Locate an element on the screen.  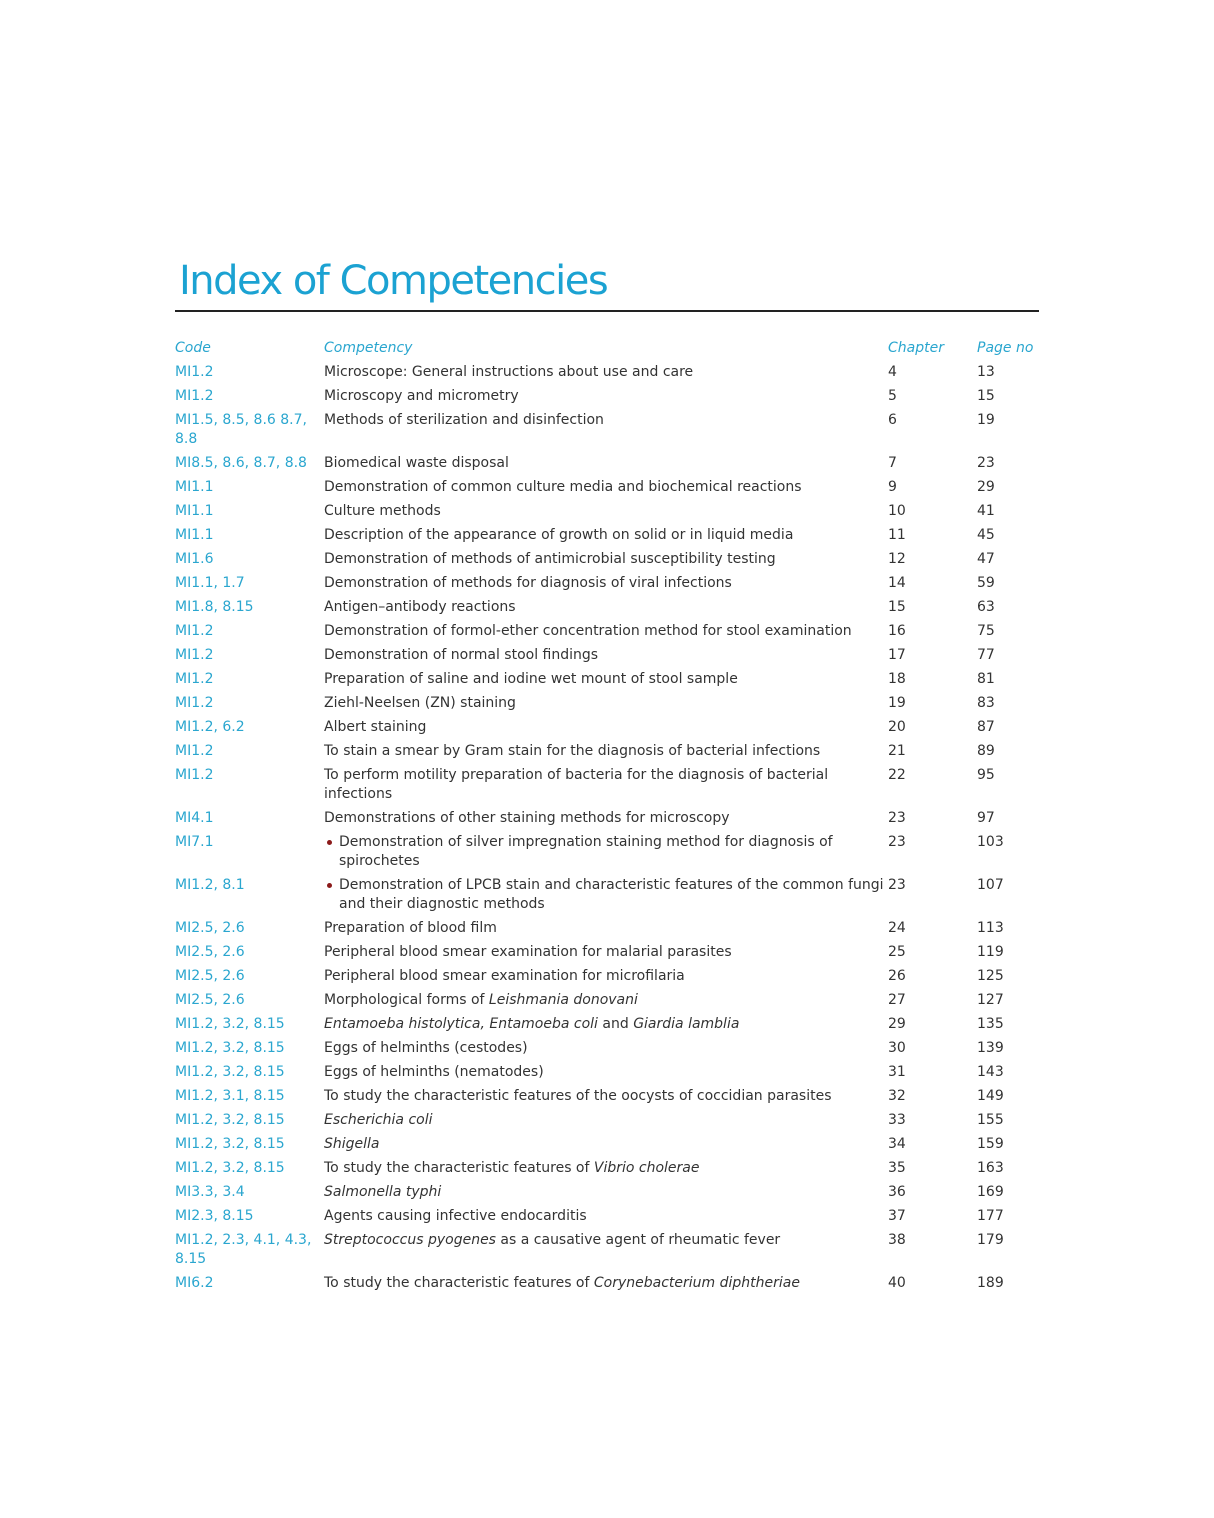
page-number: 75 is located at coordinates (986, 630).